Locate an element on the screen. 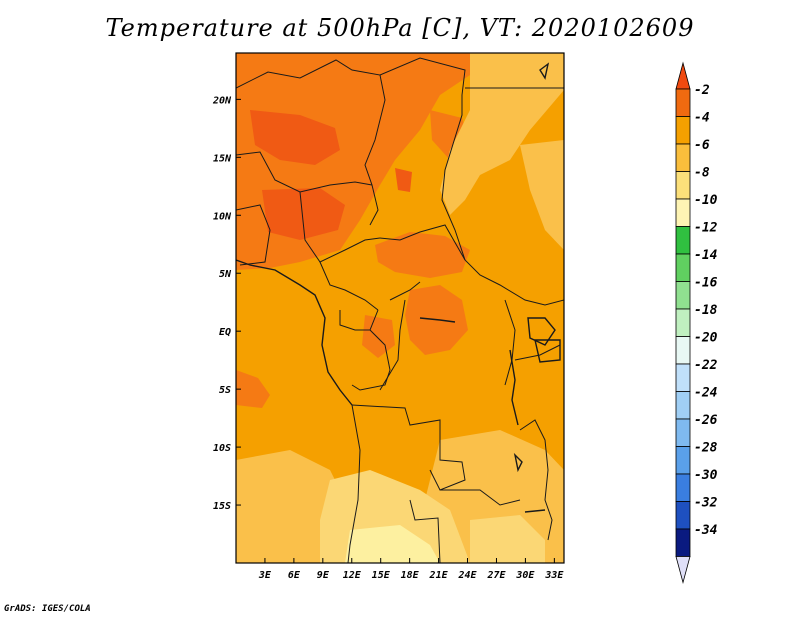 This screenshot has width=800, height=618. lat-tick-label: 10S is located at coordinates (222, 448).